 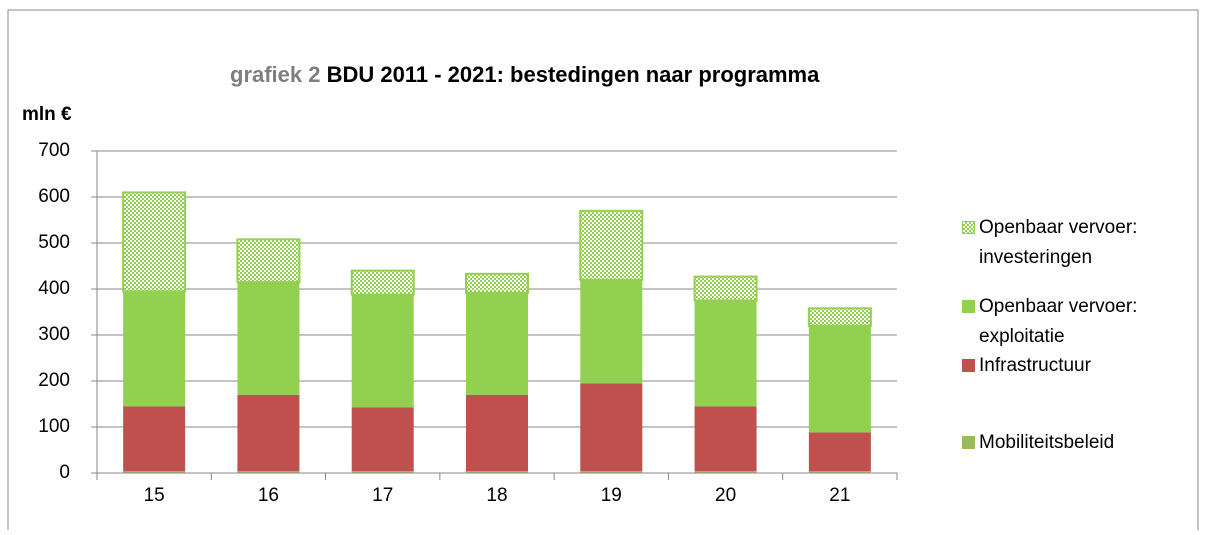 What do you see at coordinates (611, 495) in the screenshot?
I see `x-tick-label: 19` at bounding box center [611, 495].